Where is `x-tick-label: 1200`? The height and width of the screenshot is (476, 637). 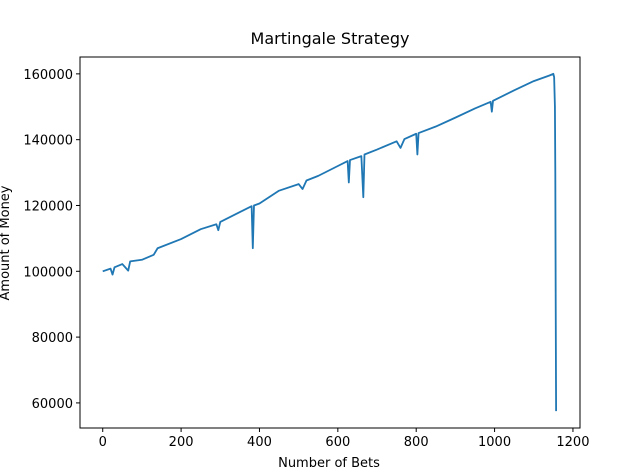
x-tick-label: 1200 is located at coordinates (572, 442).